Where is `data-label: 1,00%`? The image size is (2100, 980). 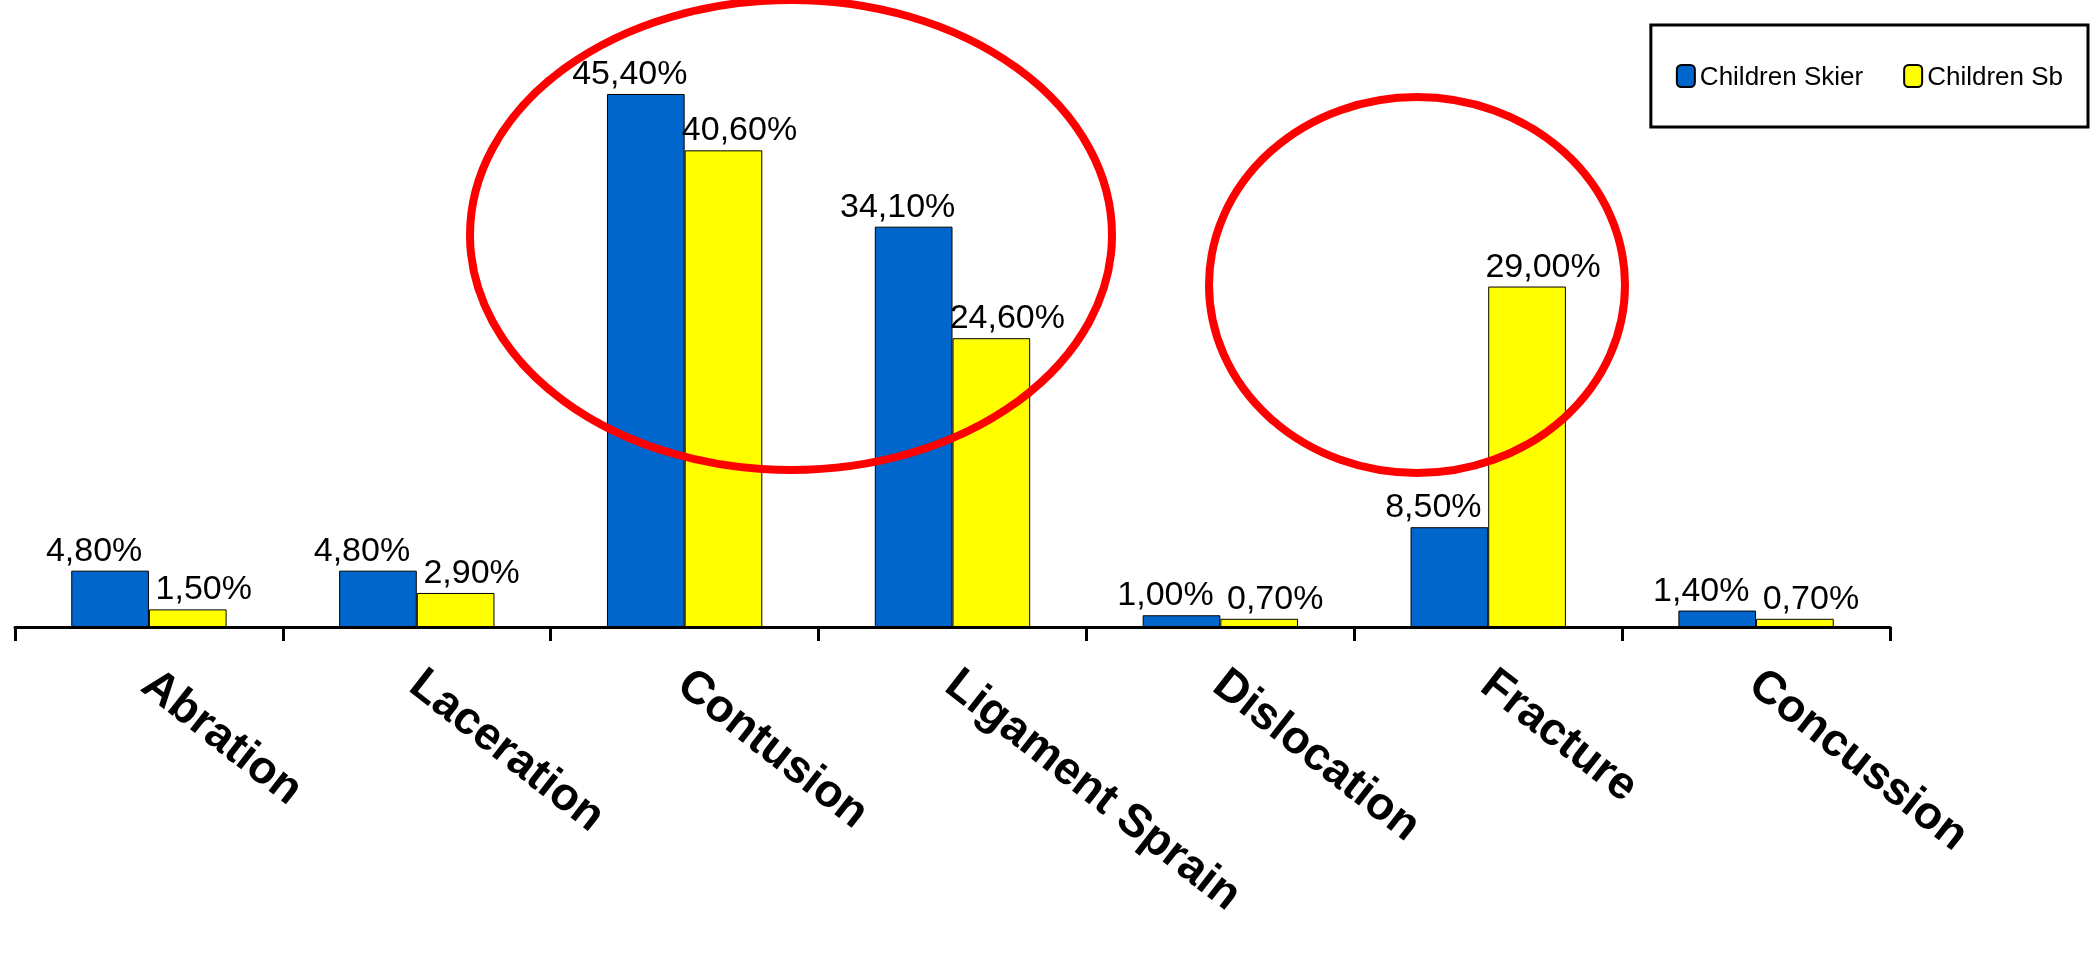
data-label: 1,00% is located at coordinates (1165, 593).